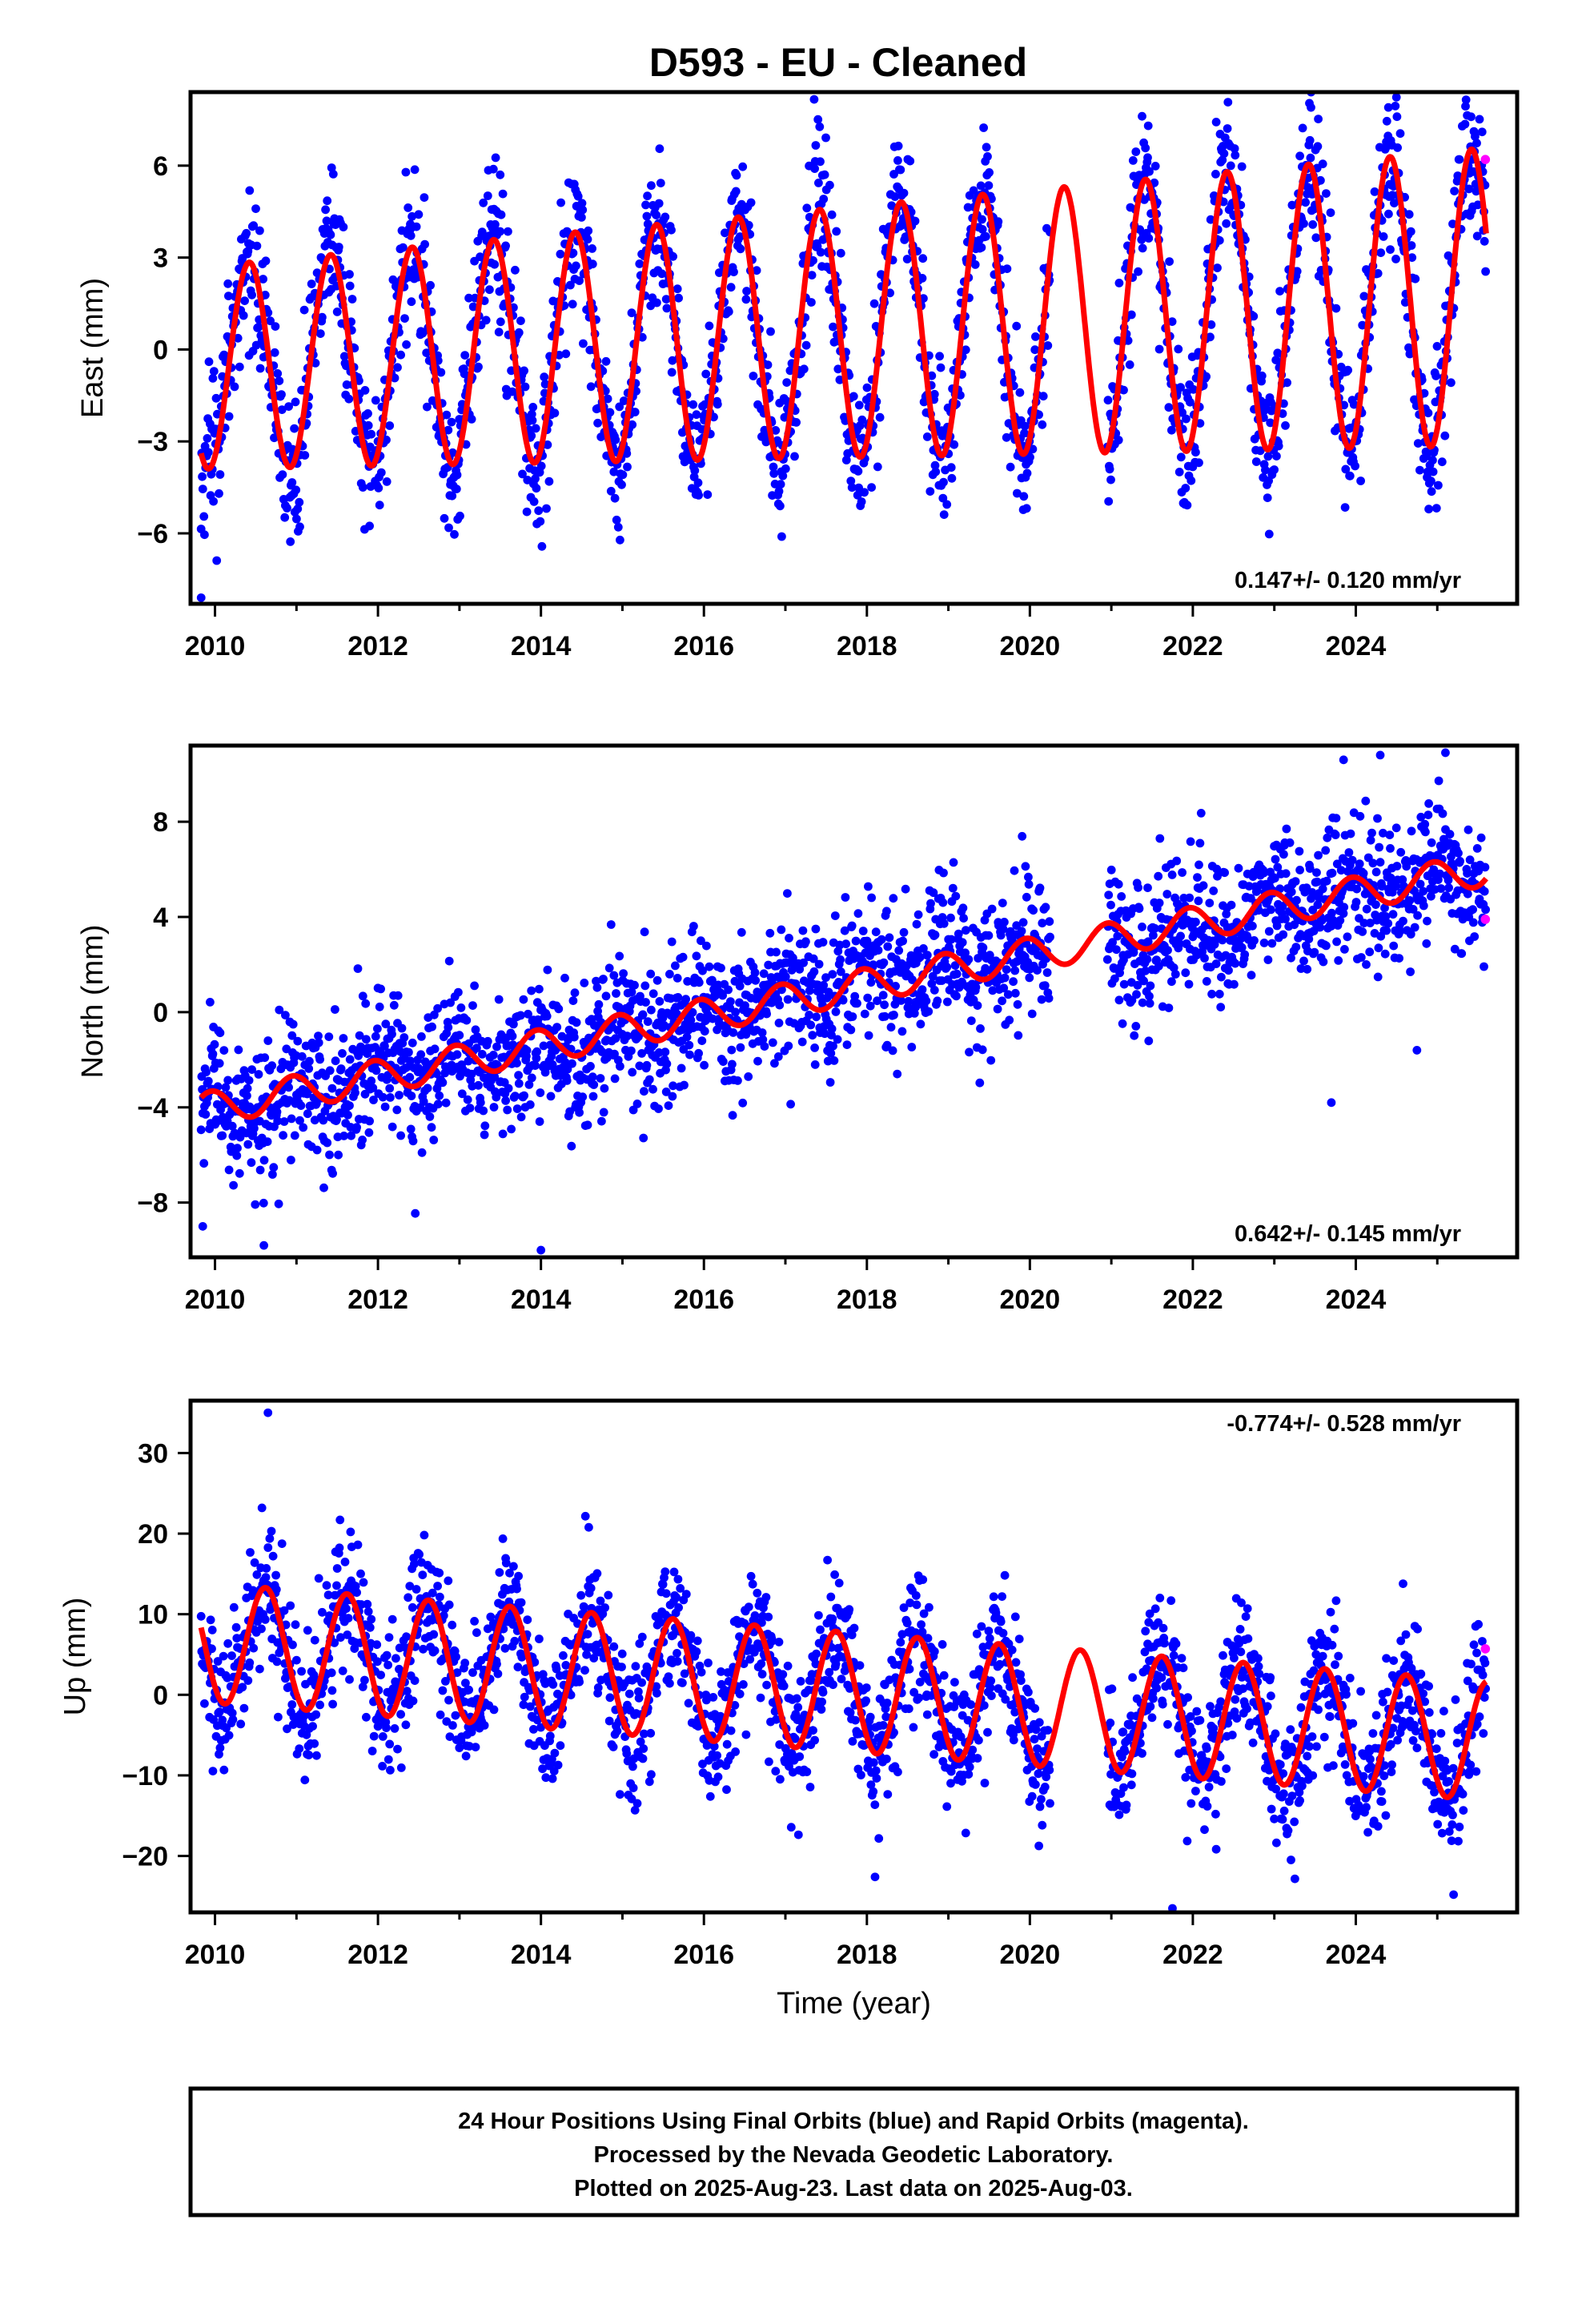 The width and height of the screenshot is (1582, 2324). Describe the element at coordinates (161, 823) in the screenshot. I see `north-ytick-label: 8` at that location.